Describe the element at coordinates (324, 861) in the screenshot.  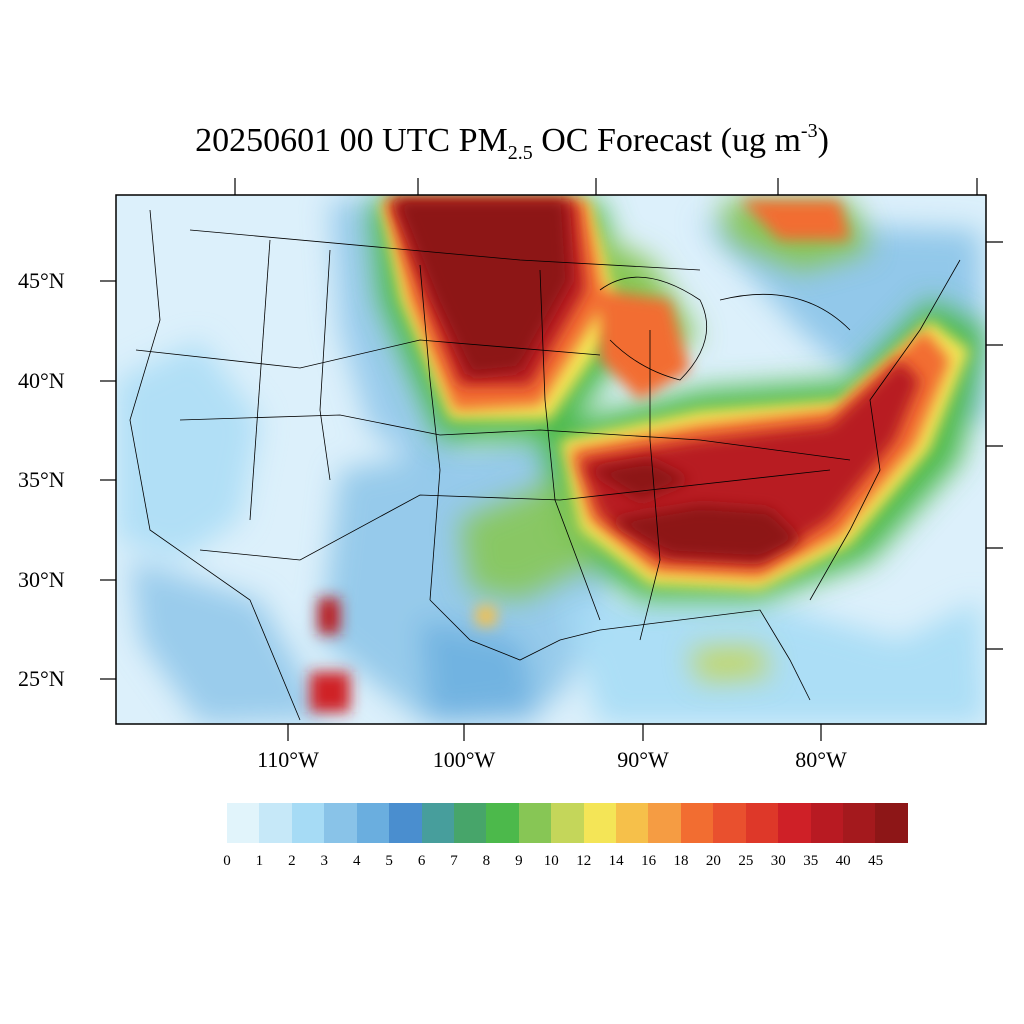
I see `colorbar-label: 3` at that location.